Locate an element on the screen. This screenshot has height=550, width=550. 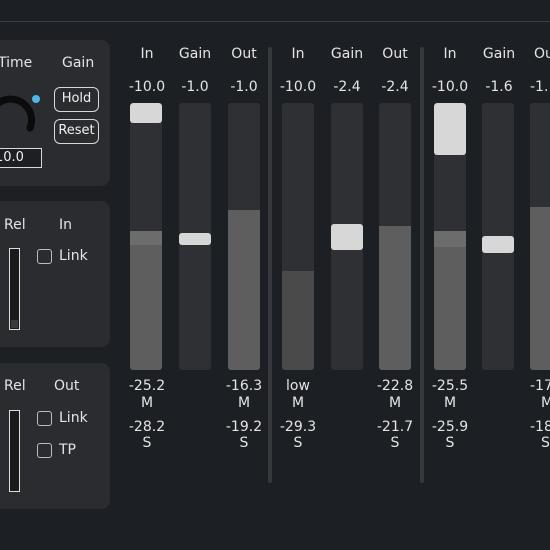
in-rel-panel: Rel In Link is located at coordinates (55, 274).